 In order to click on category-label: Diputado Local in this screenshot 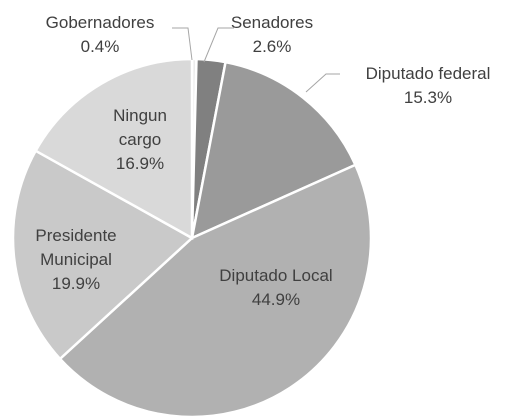, I will do `click(276, 275)`.